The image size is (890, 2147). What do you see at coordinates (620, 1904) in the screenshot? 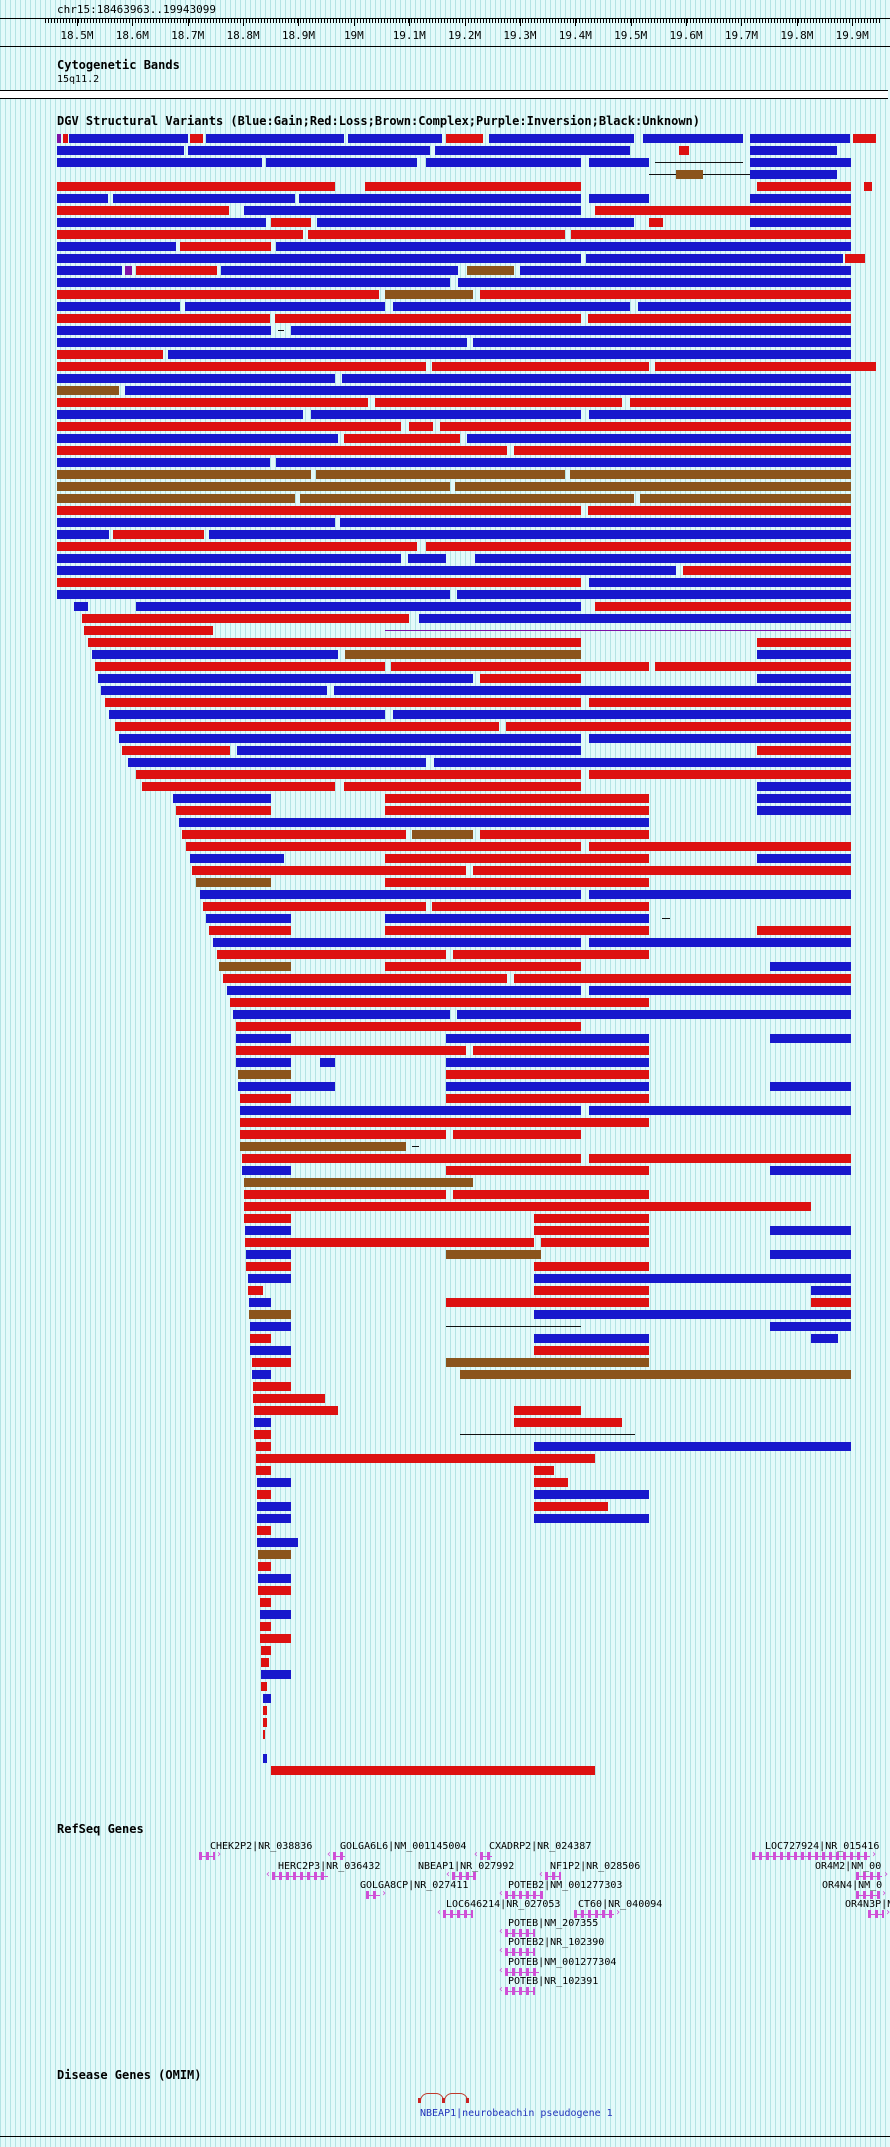
I see `gene-label: CT60|NR_040094` at bounding box center [620, 1904].